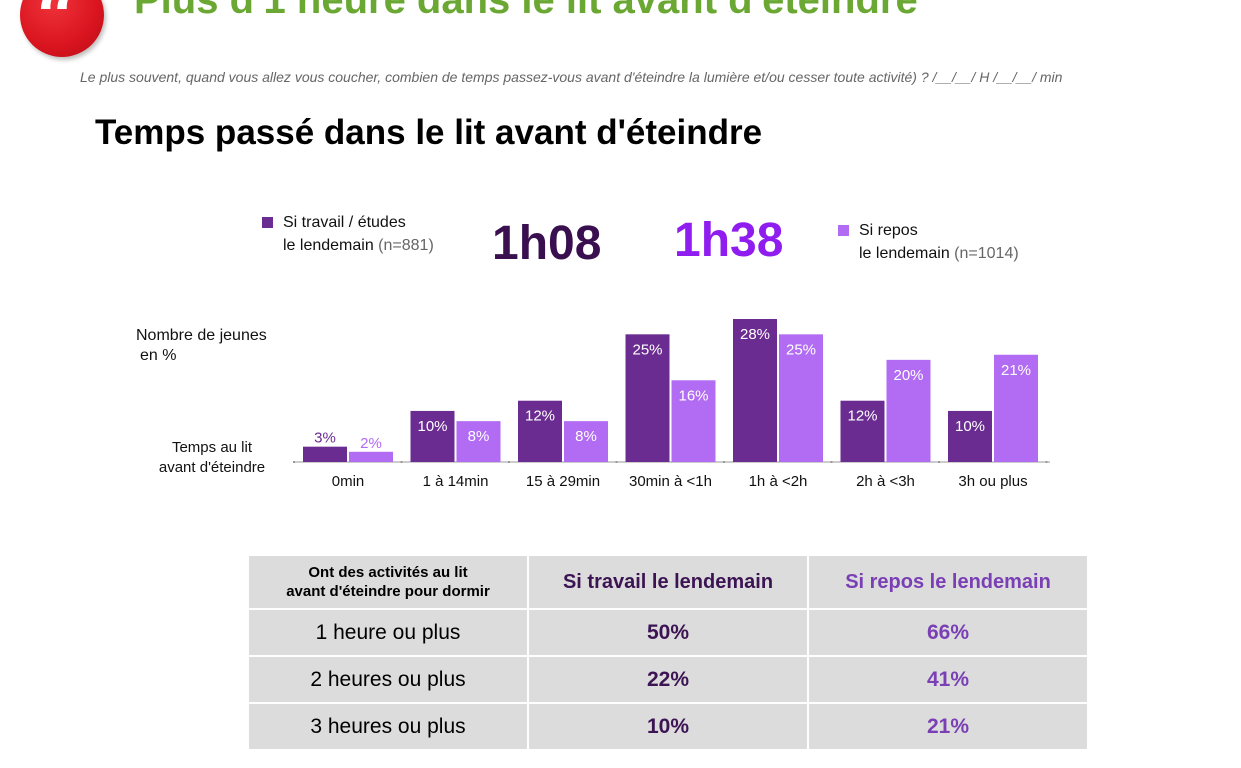 Image resolution: width=1241 pixels, height=768 pixels. I want to click on x-axis-label: avant d'éteindre, so click(212, 467).